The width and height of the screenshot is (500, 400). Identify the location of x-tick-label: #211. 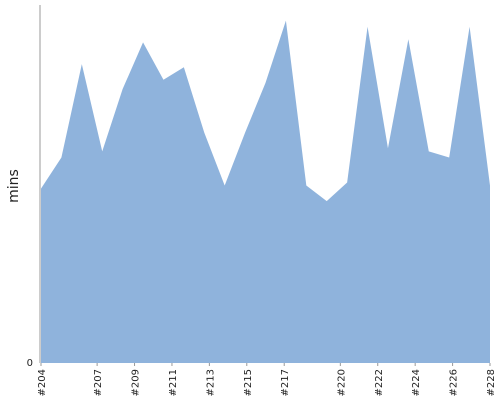
(173, 382).